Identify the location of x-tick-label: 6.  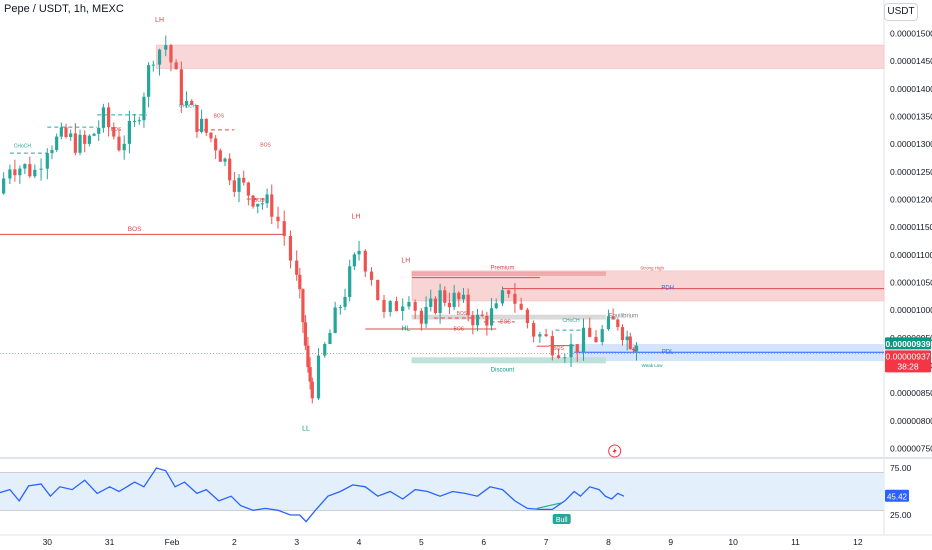
(483, 542).